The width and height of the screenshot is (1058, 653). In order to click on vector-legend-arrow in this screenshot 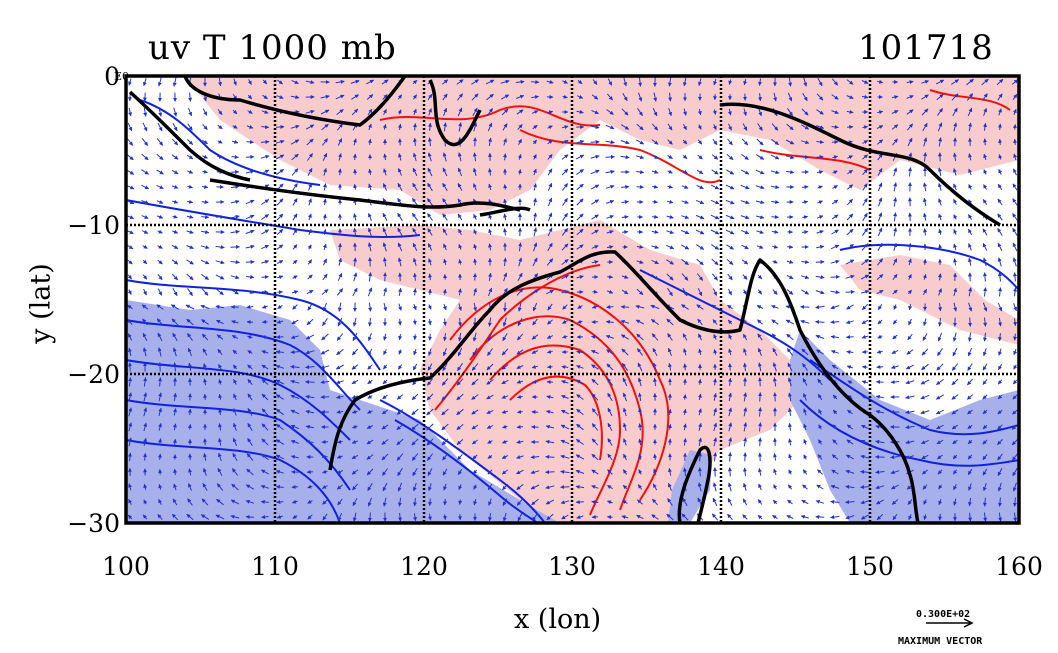, I will do `click(950, 623)`.